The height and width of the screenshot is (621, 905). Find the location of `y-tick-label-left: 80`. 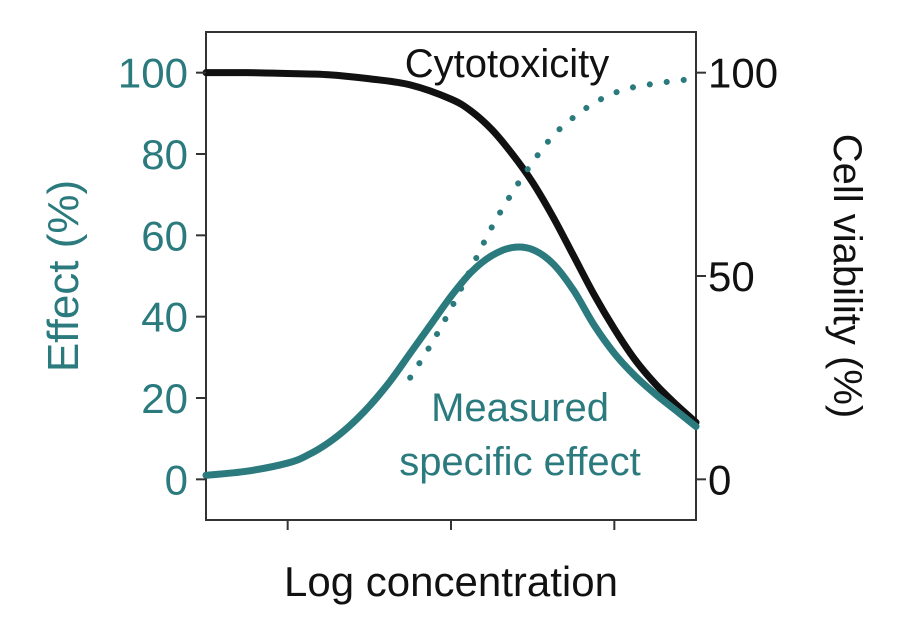

y-tick-label-left: 80 is located at coordinates (164, 154).